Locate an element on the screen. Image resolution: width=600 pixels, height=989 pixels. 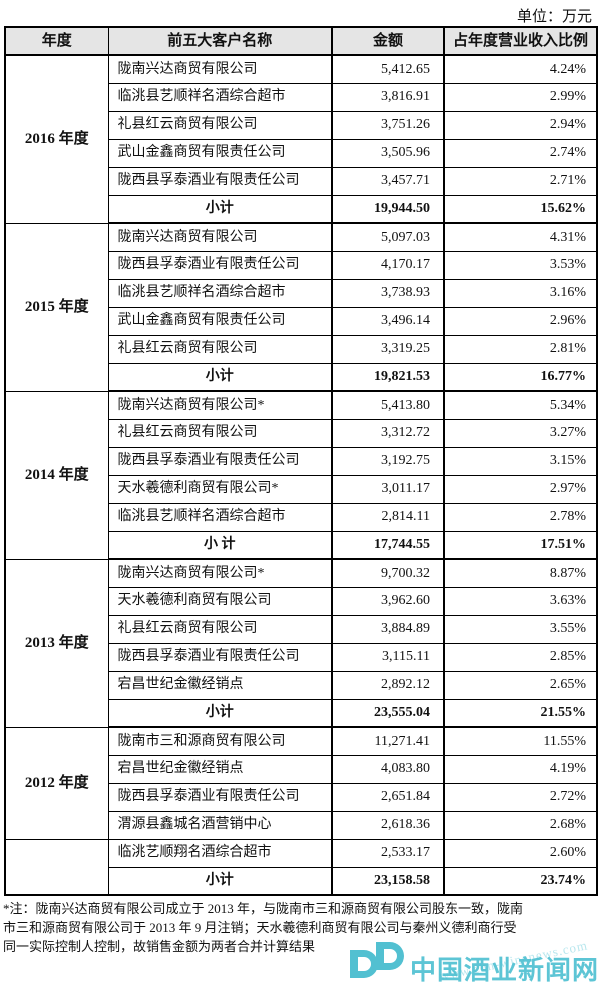
amount-cell: 3,816.91 is located at coordinates (388, 97).